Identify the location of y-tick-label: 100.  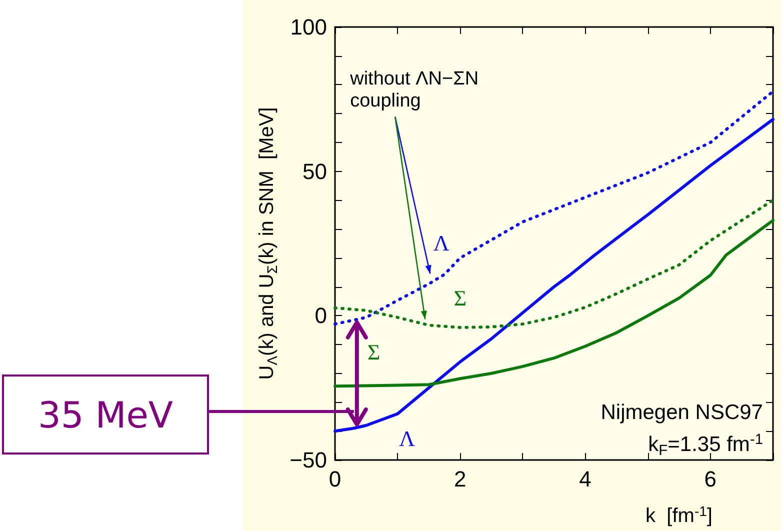
(308, 27).